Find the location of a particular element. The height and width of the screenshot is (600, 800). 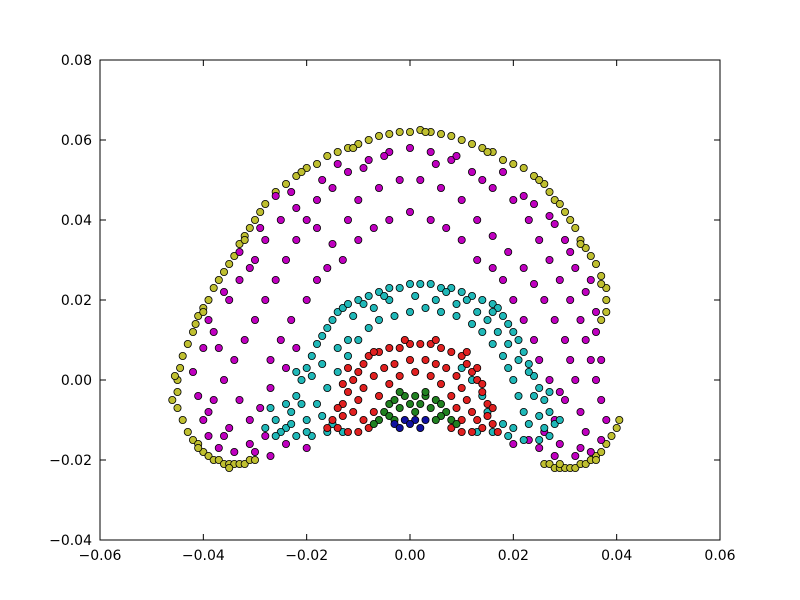

y-tick-label: 0.08 is located at coordinates (76, 61).